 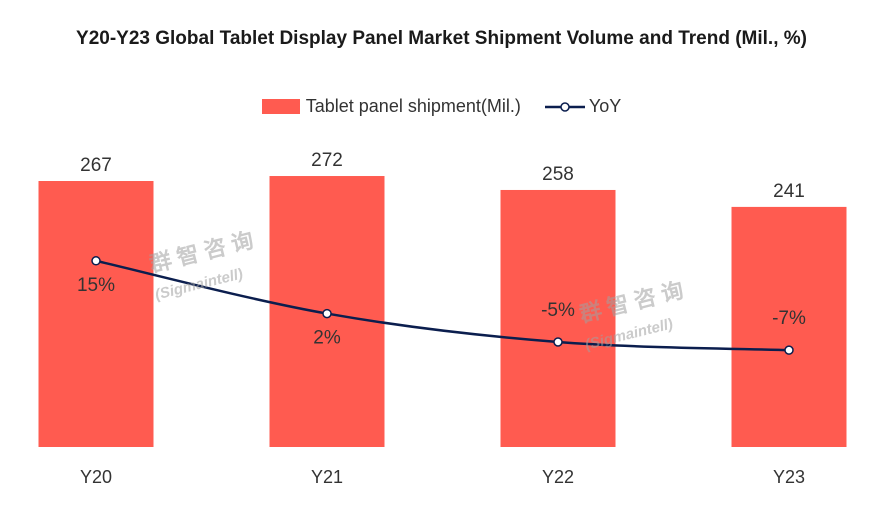 I want to click on bar-value-label: 272, so click(x=327, y=160).